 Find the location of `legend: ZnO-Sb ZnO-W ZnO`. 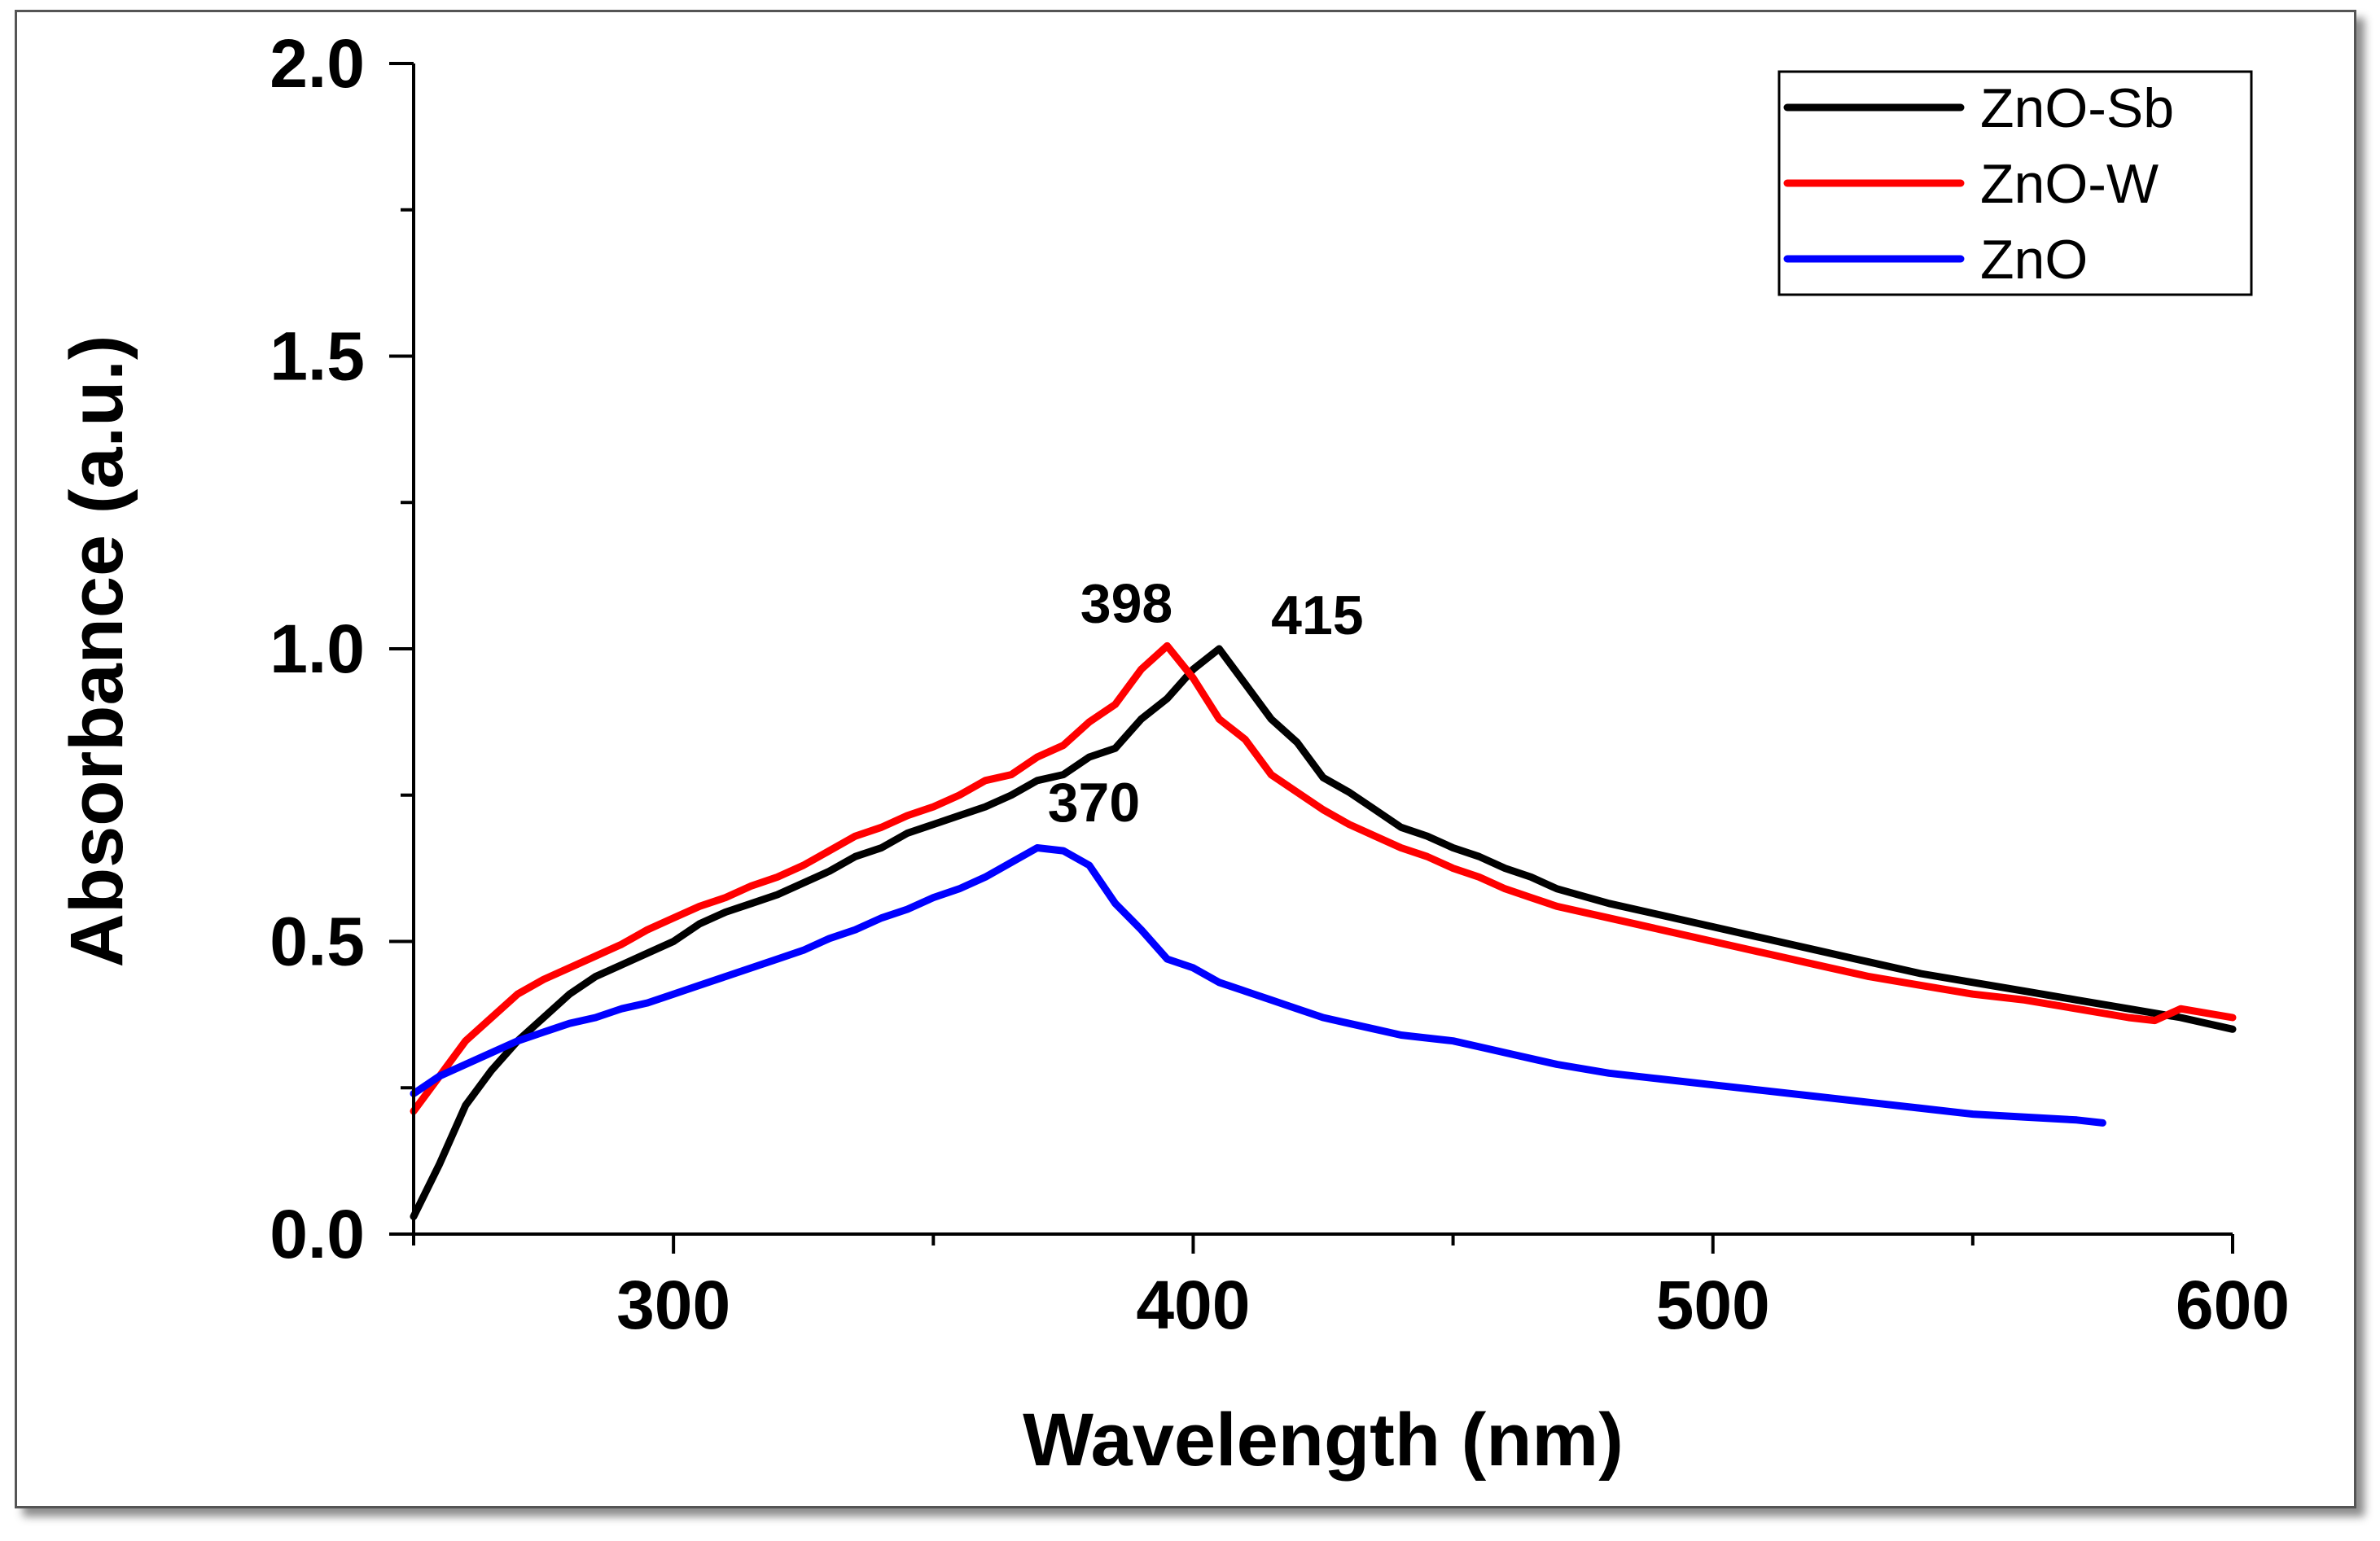

legend: ZnO-Sb ZnO-W ZnO is located at coordinates (2015, 183).